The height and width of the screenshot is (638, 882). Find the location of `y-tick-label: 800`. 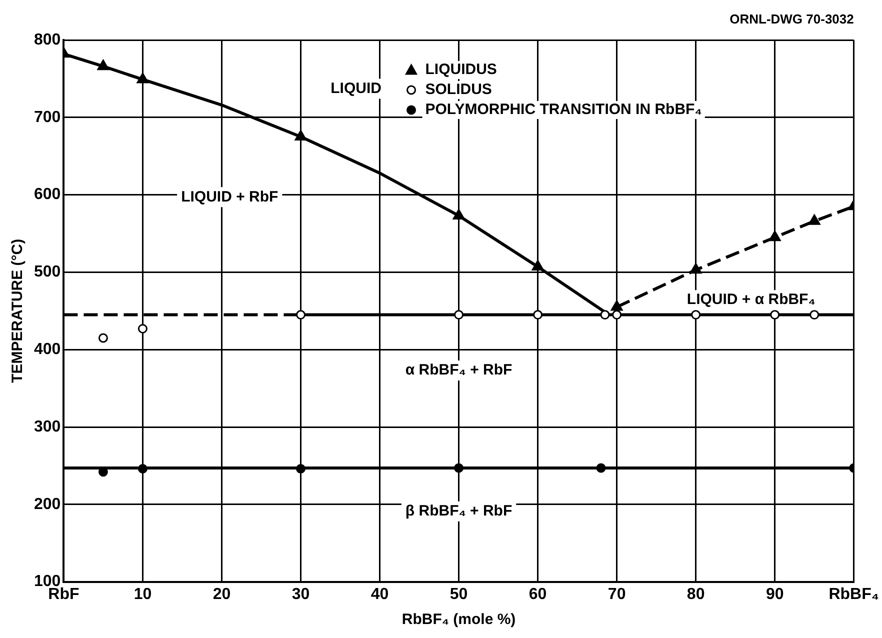

y-tick-label: 800 is located at coordinates (47, 39).